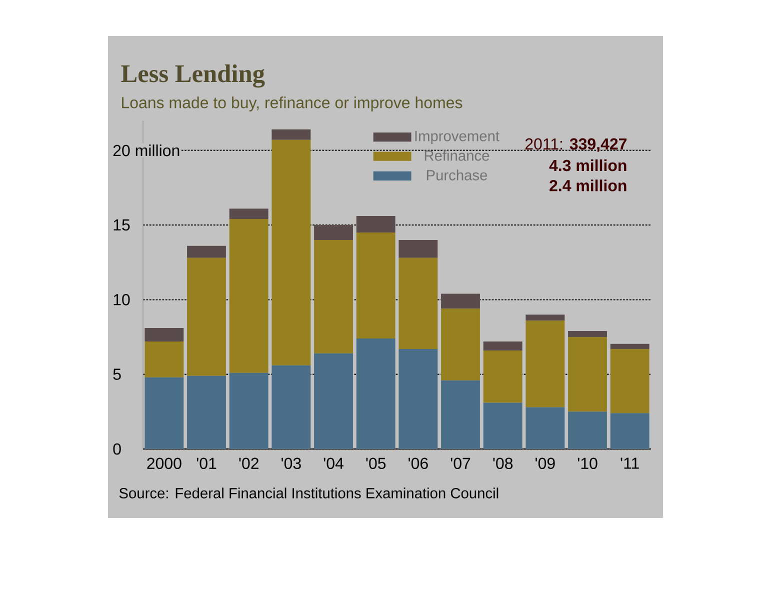 The image size is (770, 612). What do you see at coordinates (193, 76) in the screenshot?
I see `chart-title: Less Lending` at bounding box center [193, 76].